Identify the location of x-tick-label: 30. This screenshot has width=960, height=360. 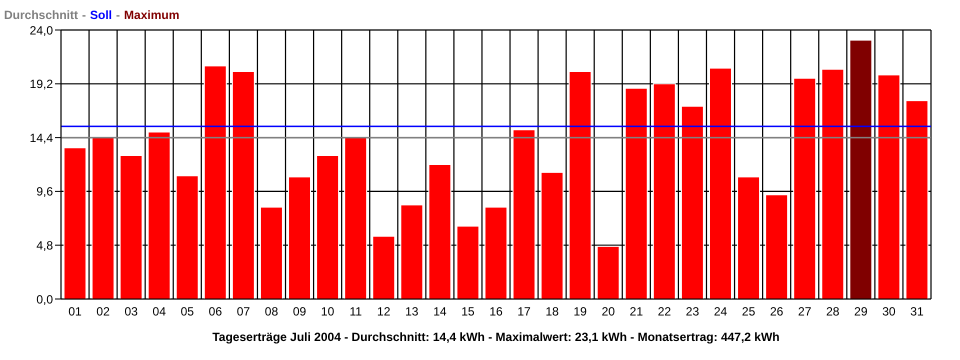
(889, 311).